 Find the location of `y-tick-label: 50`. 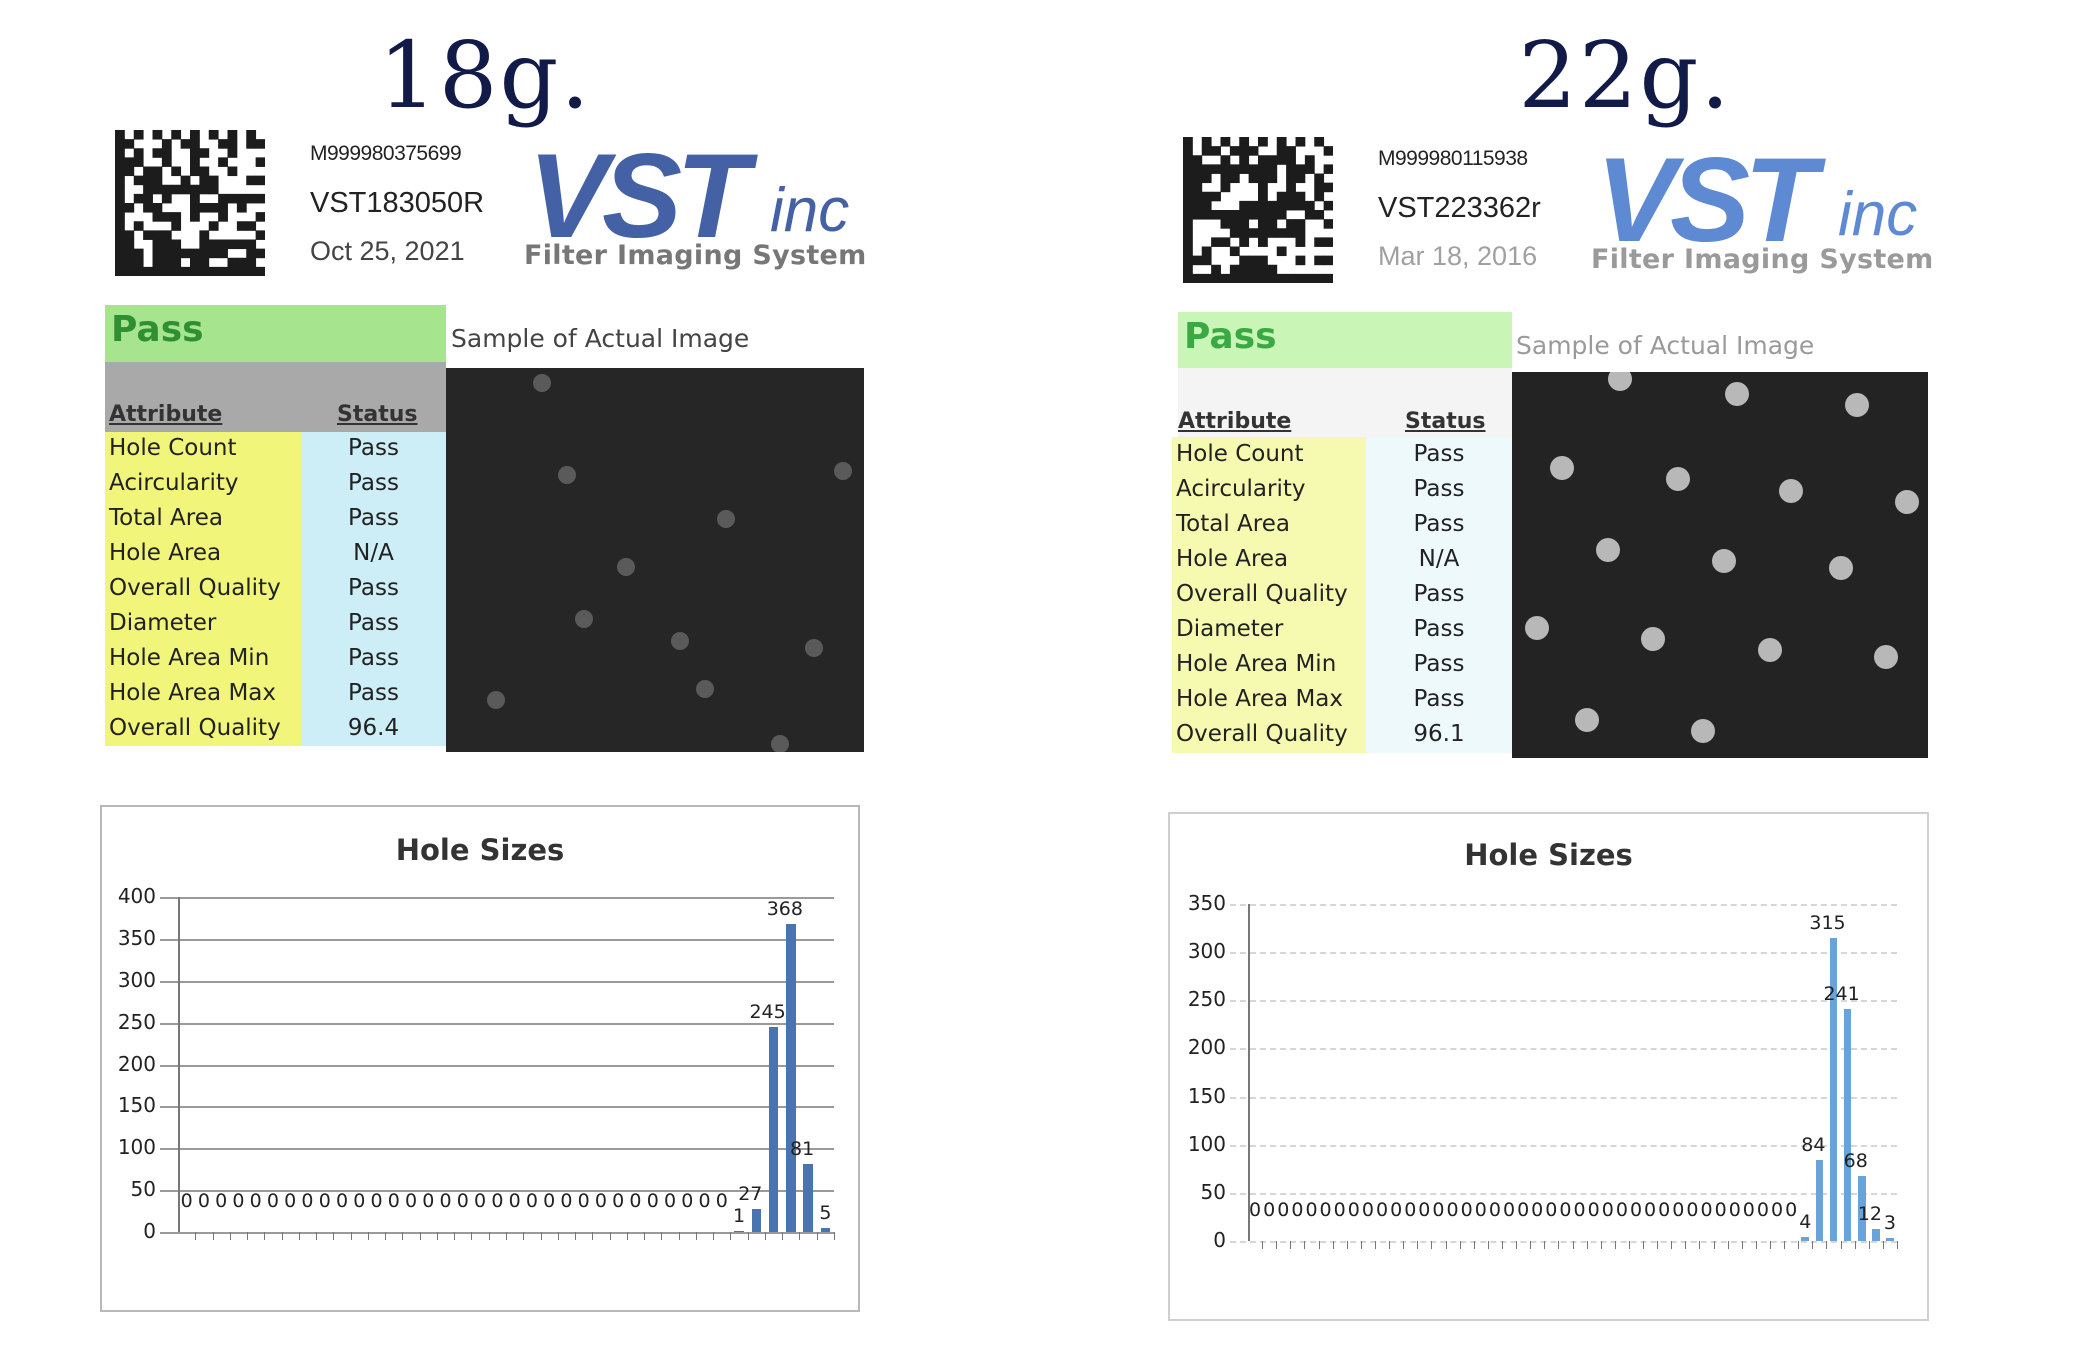

y-tick-label: 50 is located at coordinates (1213, 1191).